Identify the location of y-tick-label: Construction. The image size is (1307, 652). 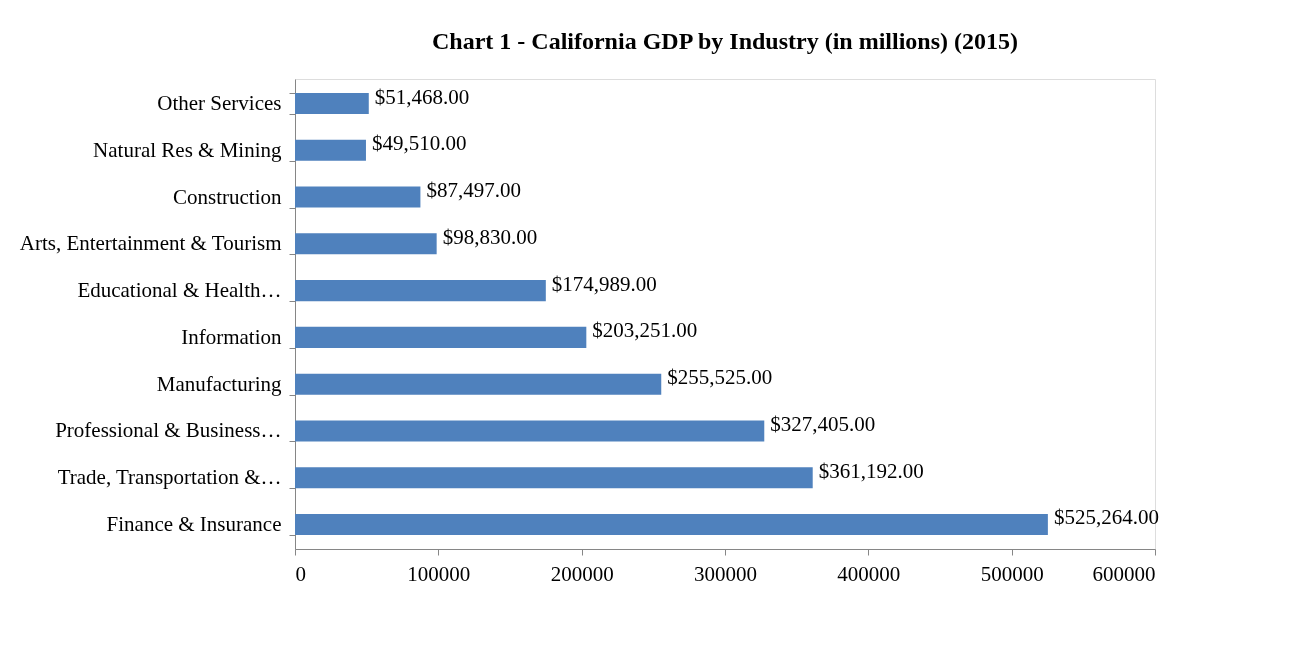
(227, 196).